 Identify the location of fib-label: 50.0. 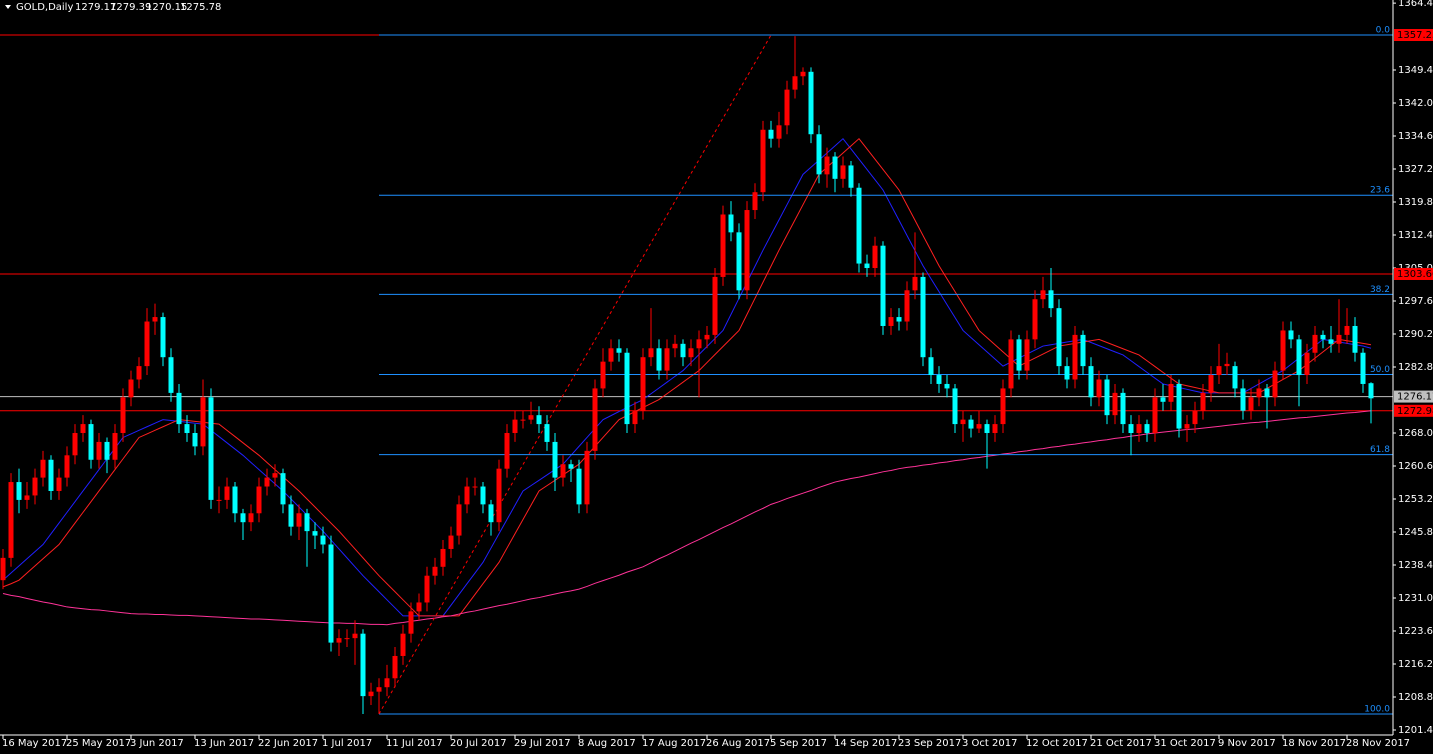
(1380, 370).